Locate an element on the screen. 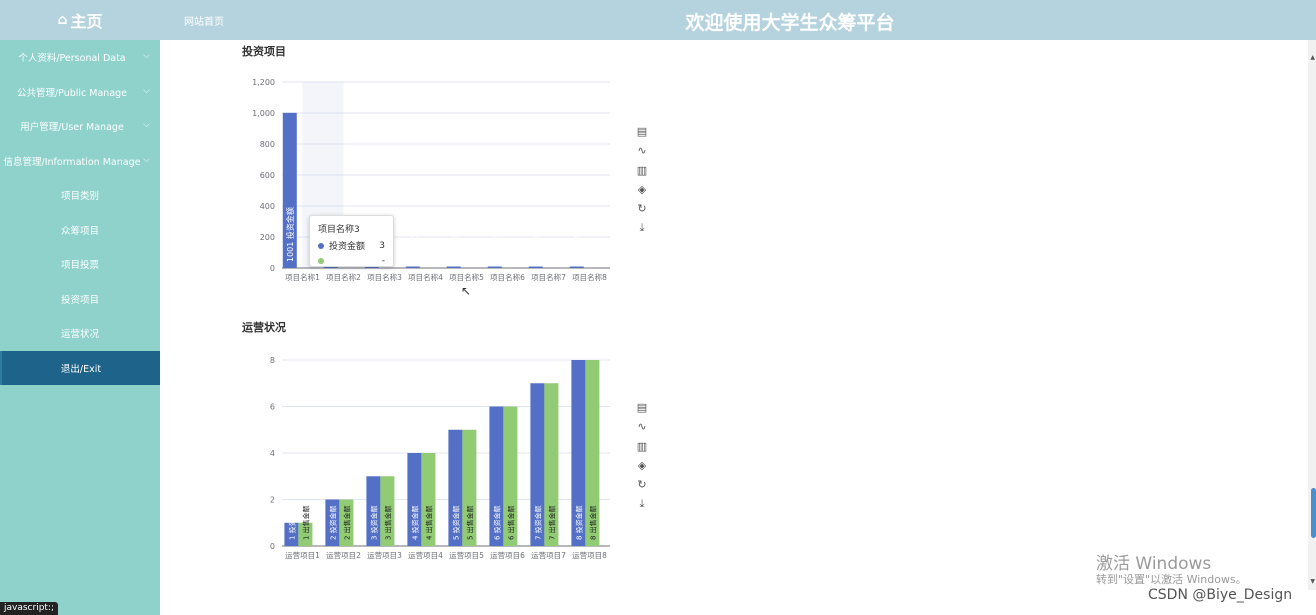  sidebar-item: 投资项目 is located at coordinates (80, 299).